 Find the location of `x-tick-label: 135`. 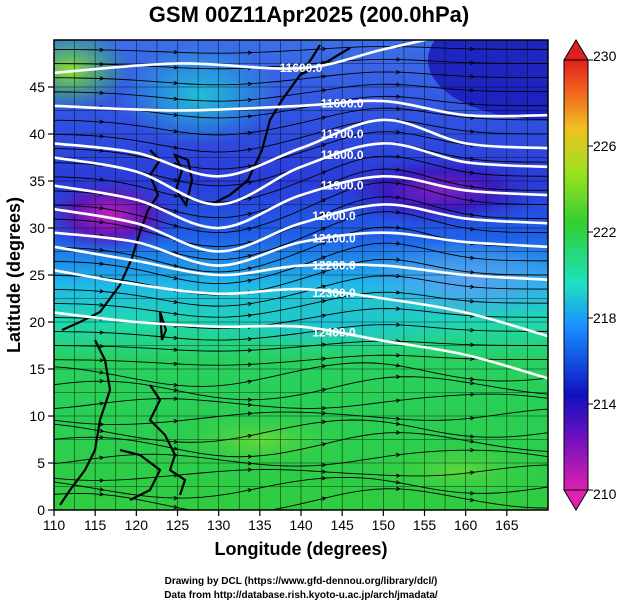

x-tick-label: 135 is located at coordinates (260, 525).